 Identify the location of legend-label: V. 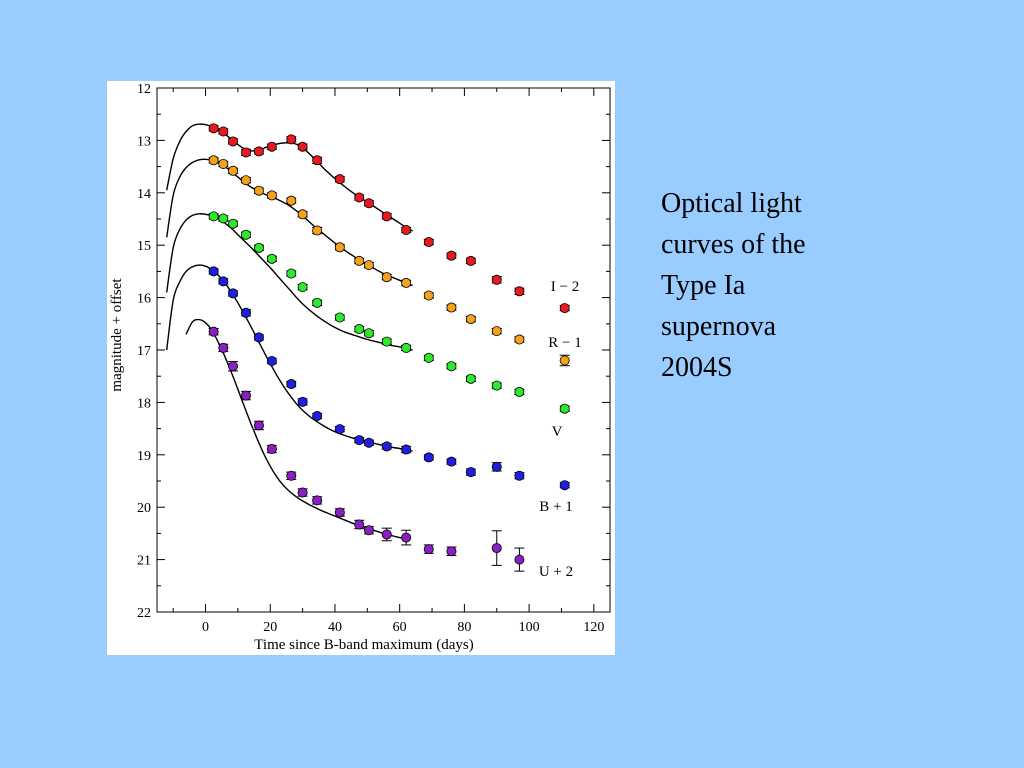
(557, 432).